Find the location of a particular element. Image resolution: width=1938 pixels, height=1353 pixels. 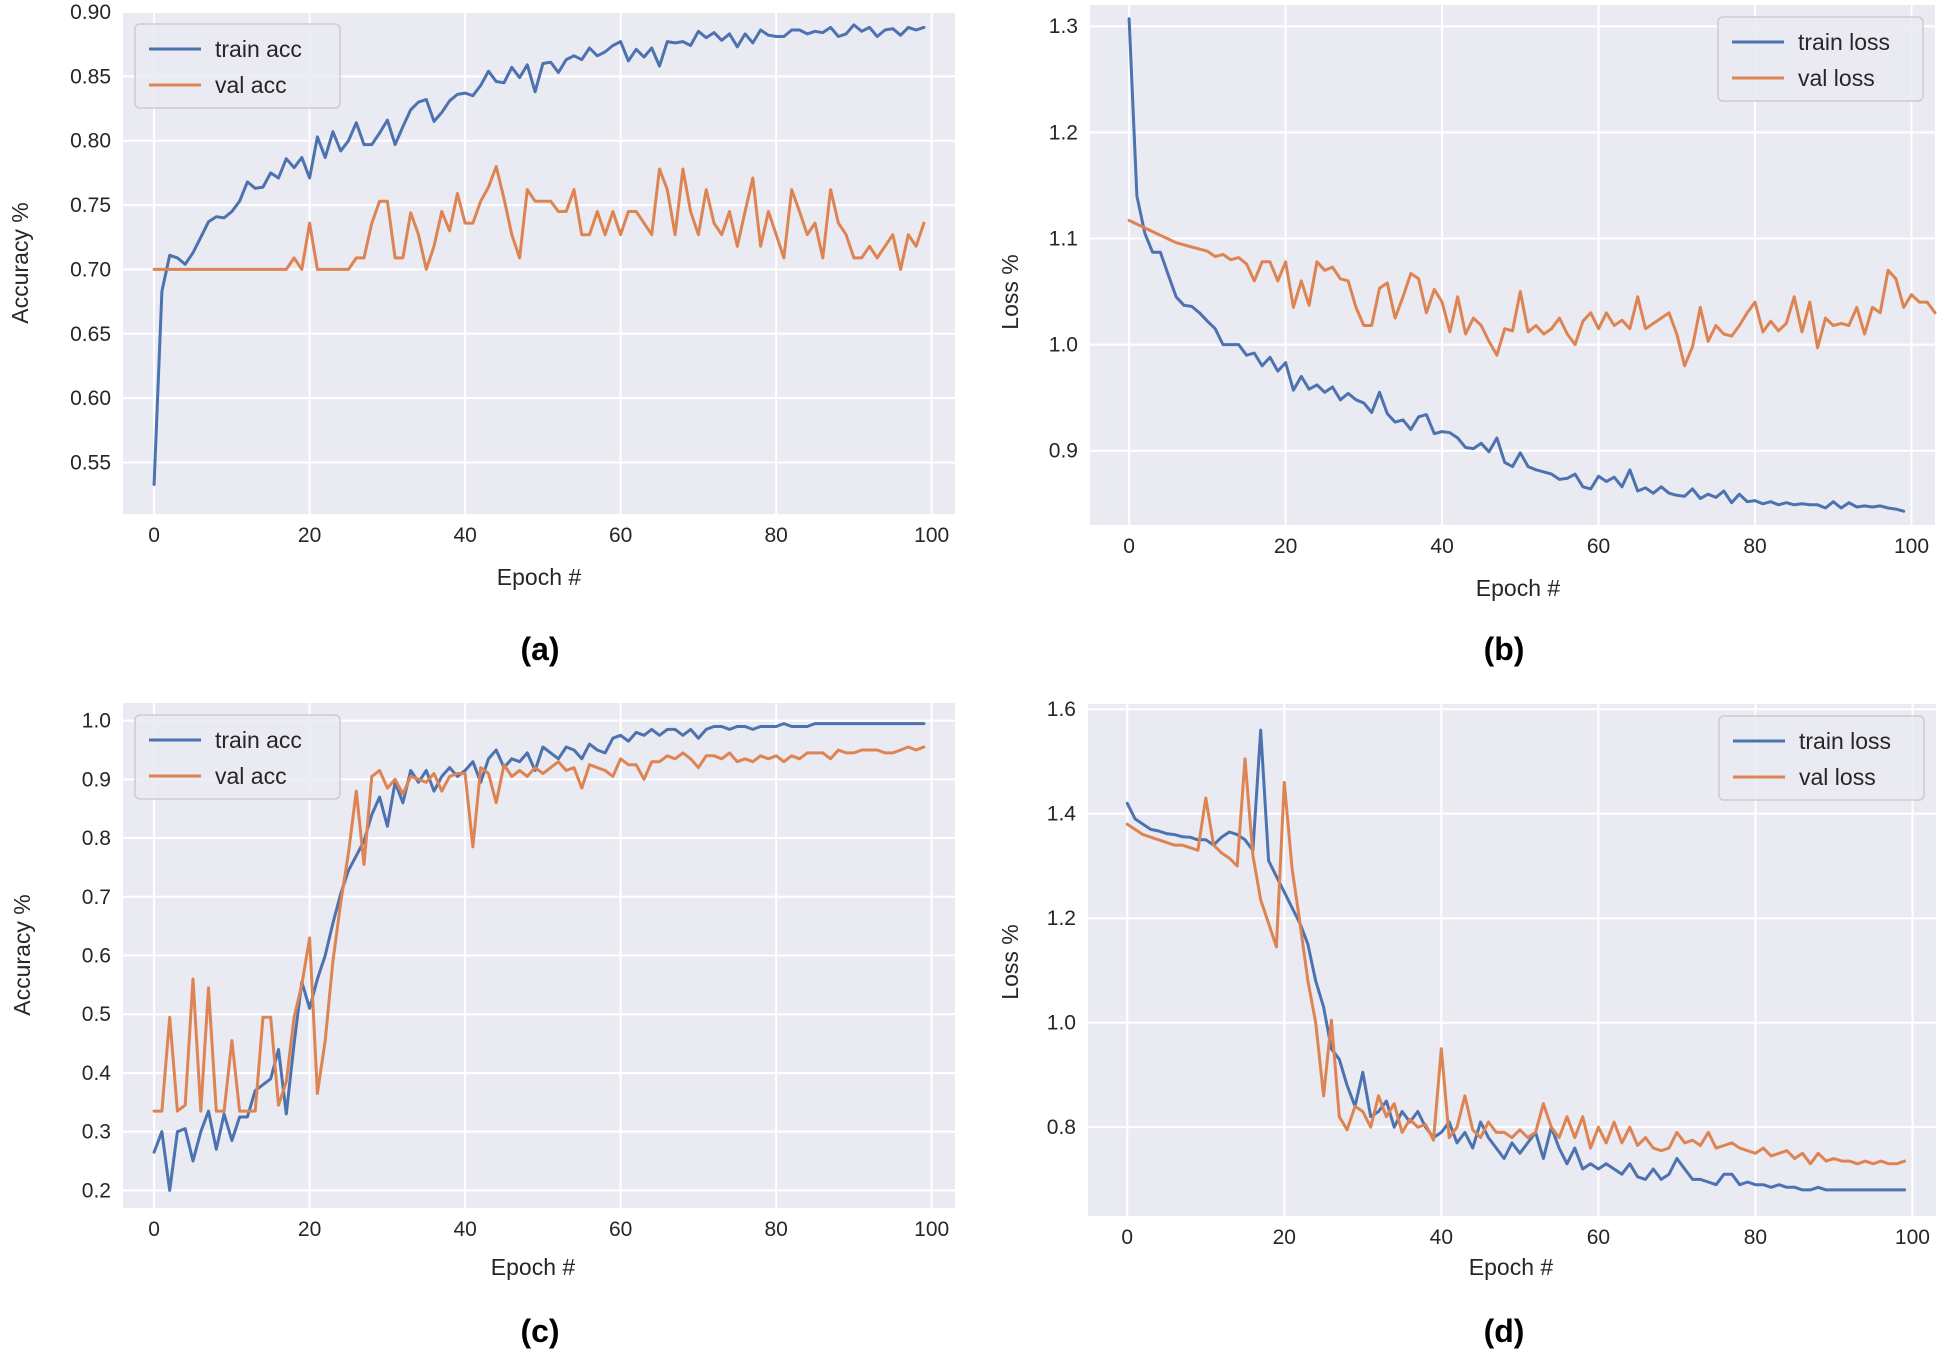

x-tick-label-c-2: 40 is located at coordinates (464, 1229).